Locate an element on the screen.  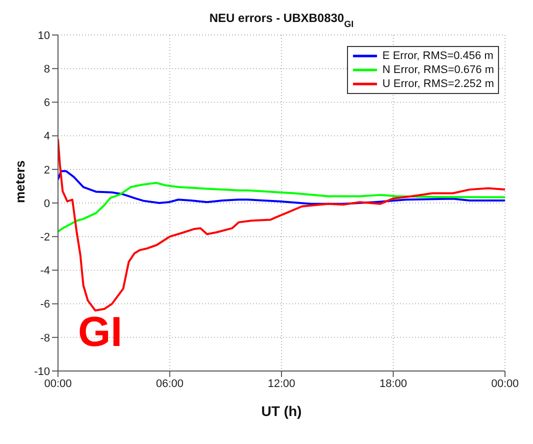
y-tick-label: -10 is located at coordinates (42, 372).